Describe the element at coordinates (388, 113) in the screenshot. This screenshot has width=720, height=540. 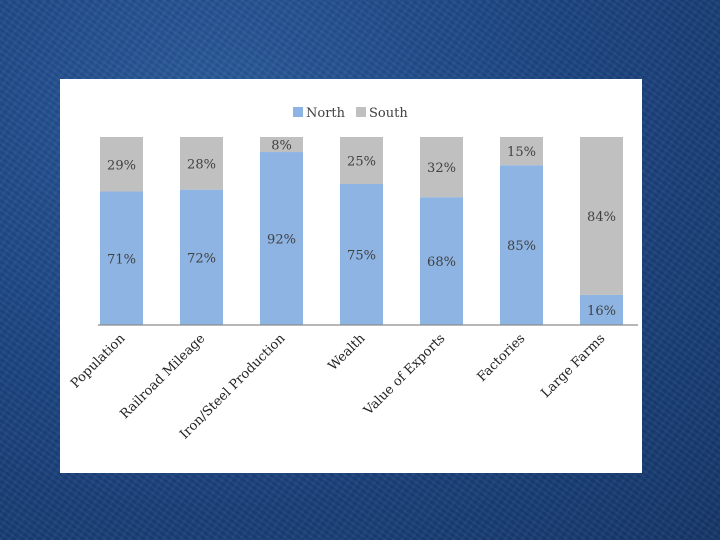
I see `legend-label-south: South` at that location.